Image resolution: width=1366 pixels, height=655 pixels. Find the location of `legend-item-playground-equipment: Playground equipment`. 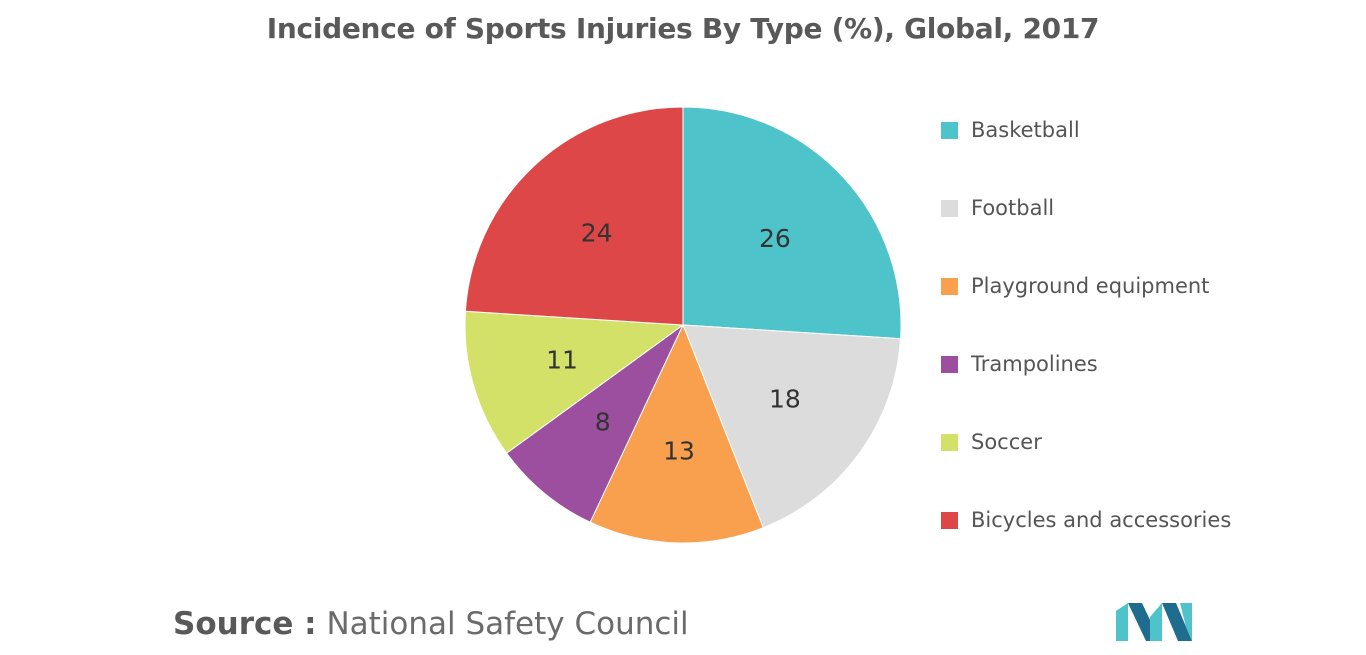

legend-item-playground-equipment: Playground equipment is located at coordinates (1086, 309).